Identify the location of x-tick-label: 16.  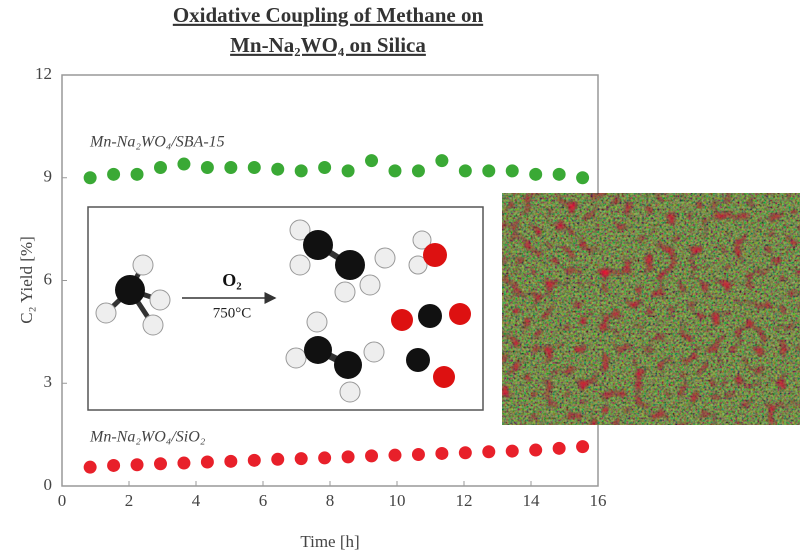
(598, 500).